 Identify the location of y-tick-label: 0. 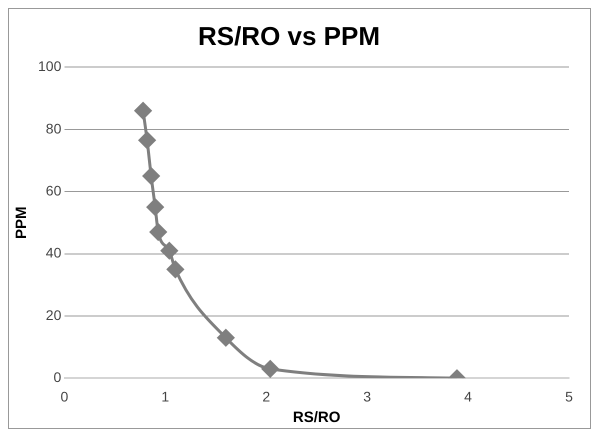
(58, 377).